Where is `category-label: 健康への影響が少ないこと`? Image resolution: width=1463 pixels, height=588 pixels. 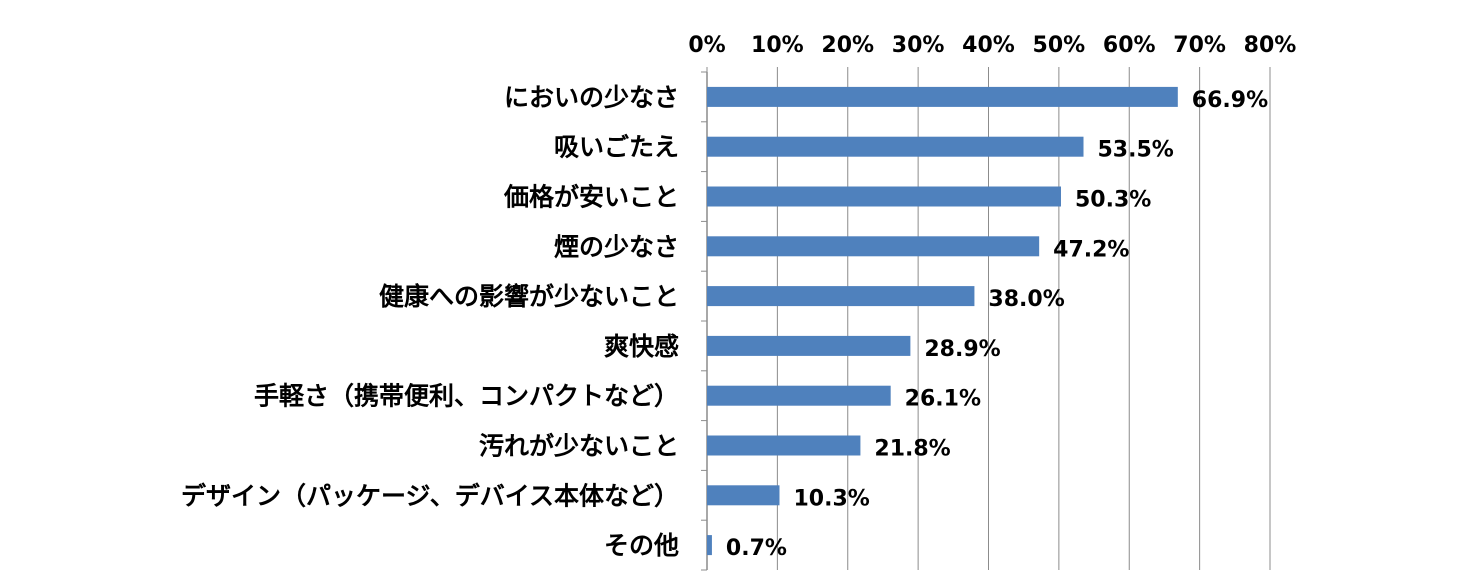 category-label: 健康への影響が少ないこと is located at coordinates (529, 296).